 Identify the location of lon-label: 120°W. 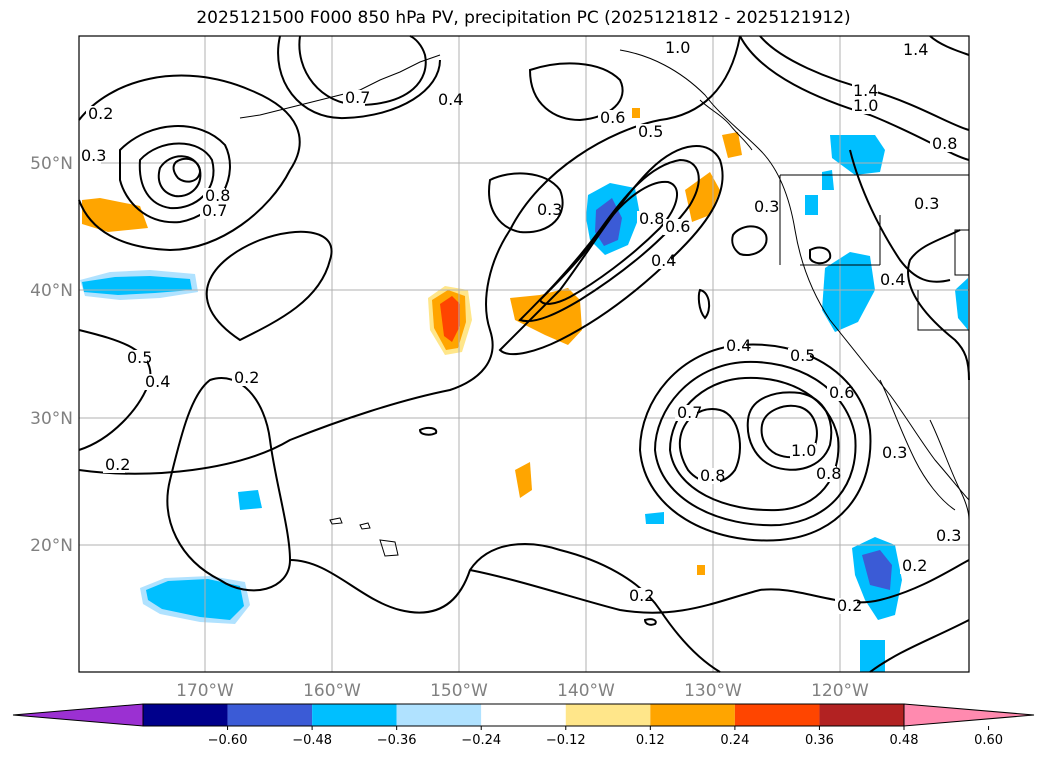
(840, 691).